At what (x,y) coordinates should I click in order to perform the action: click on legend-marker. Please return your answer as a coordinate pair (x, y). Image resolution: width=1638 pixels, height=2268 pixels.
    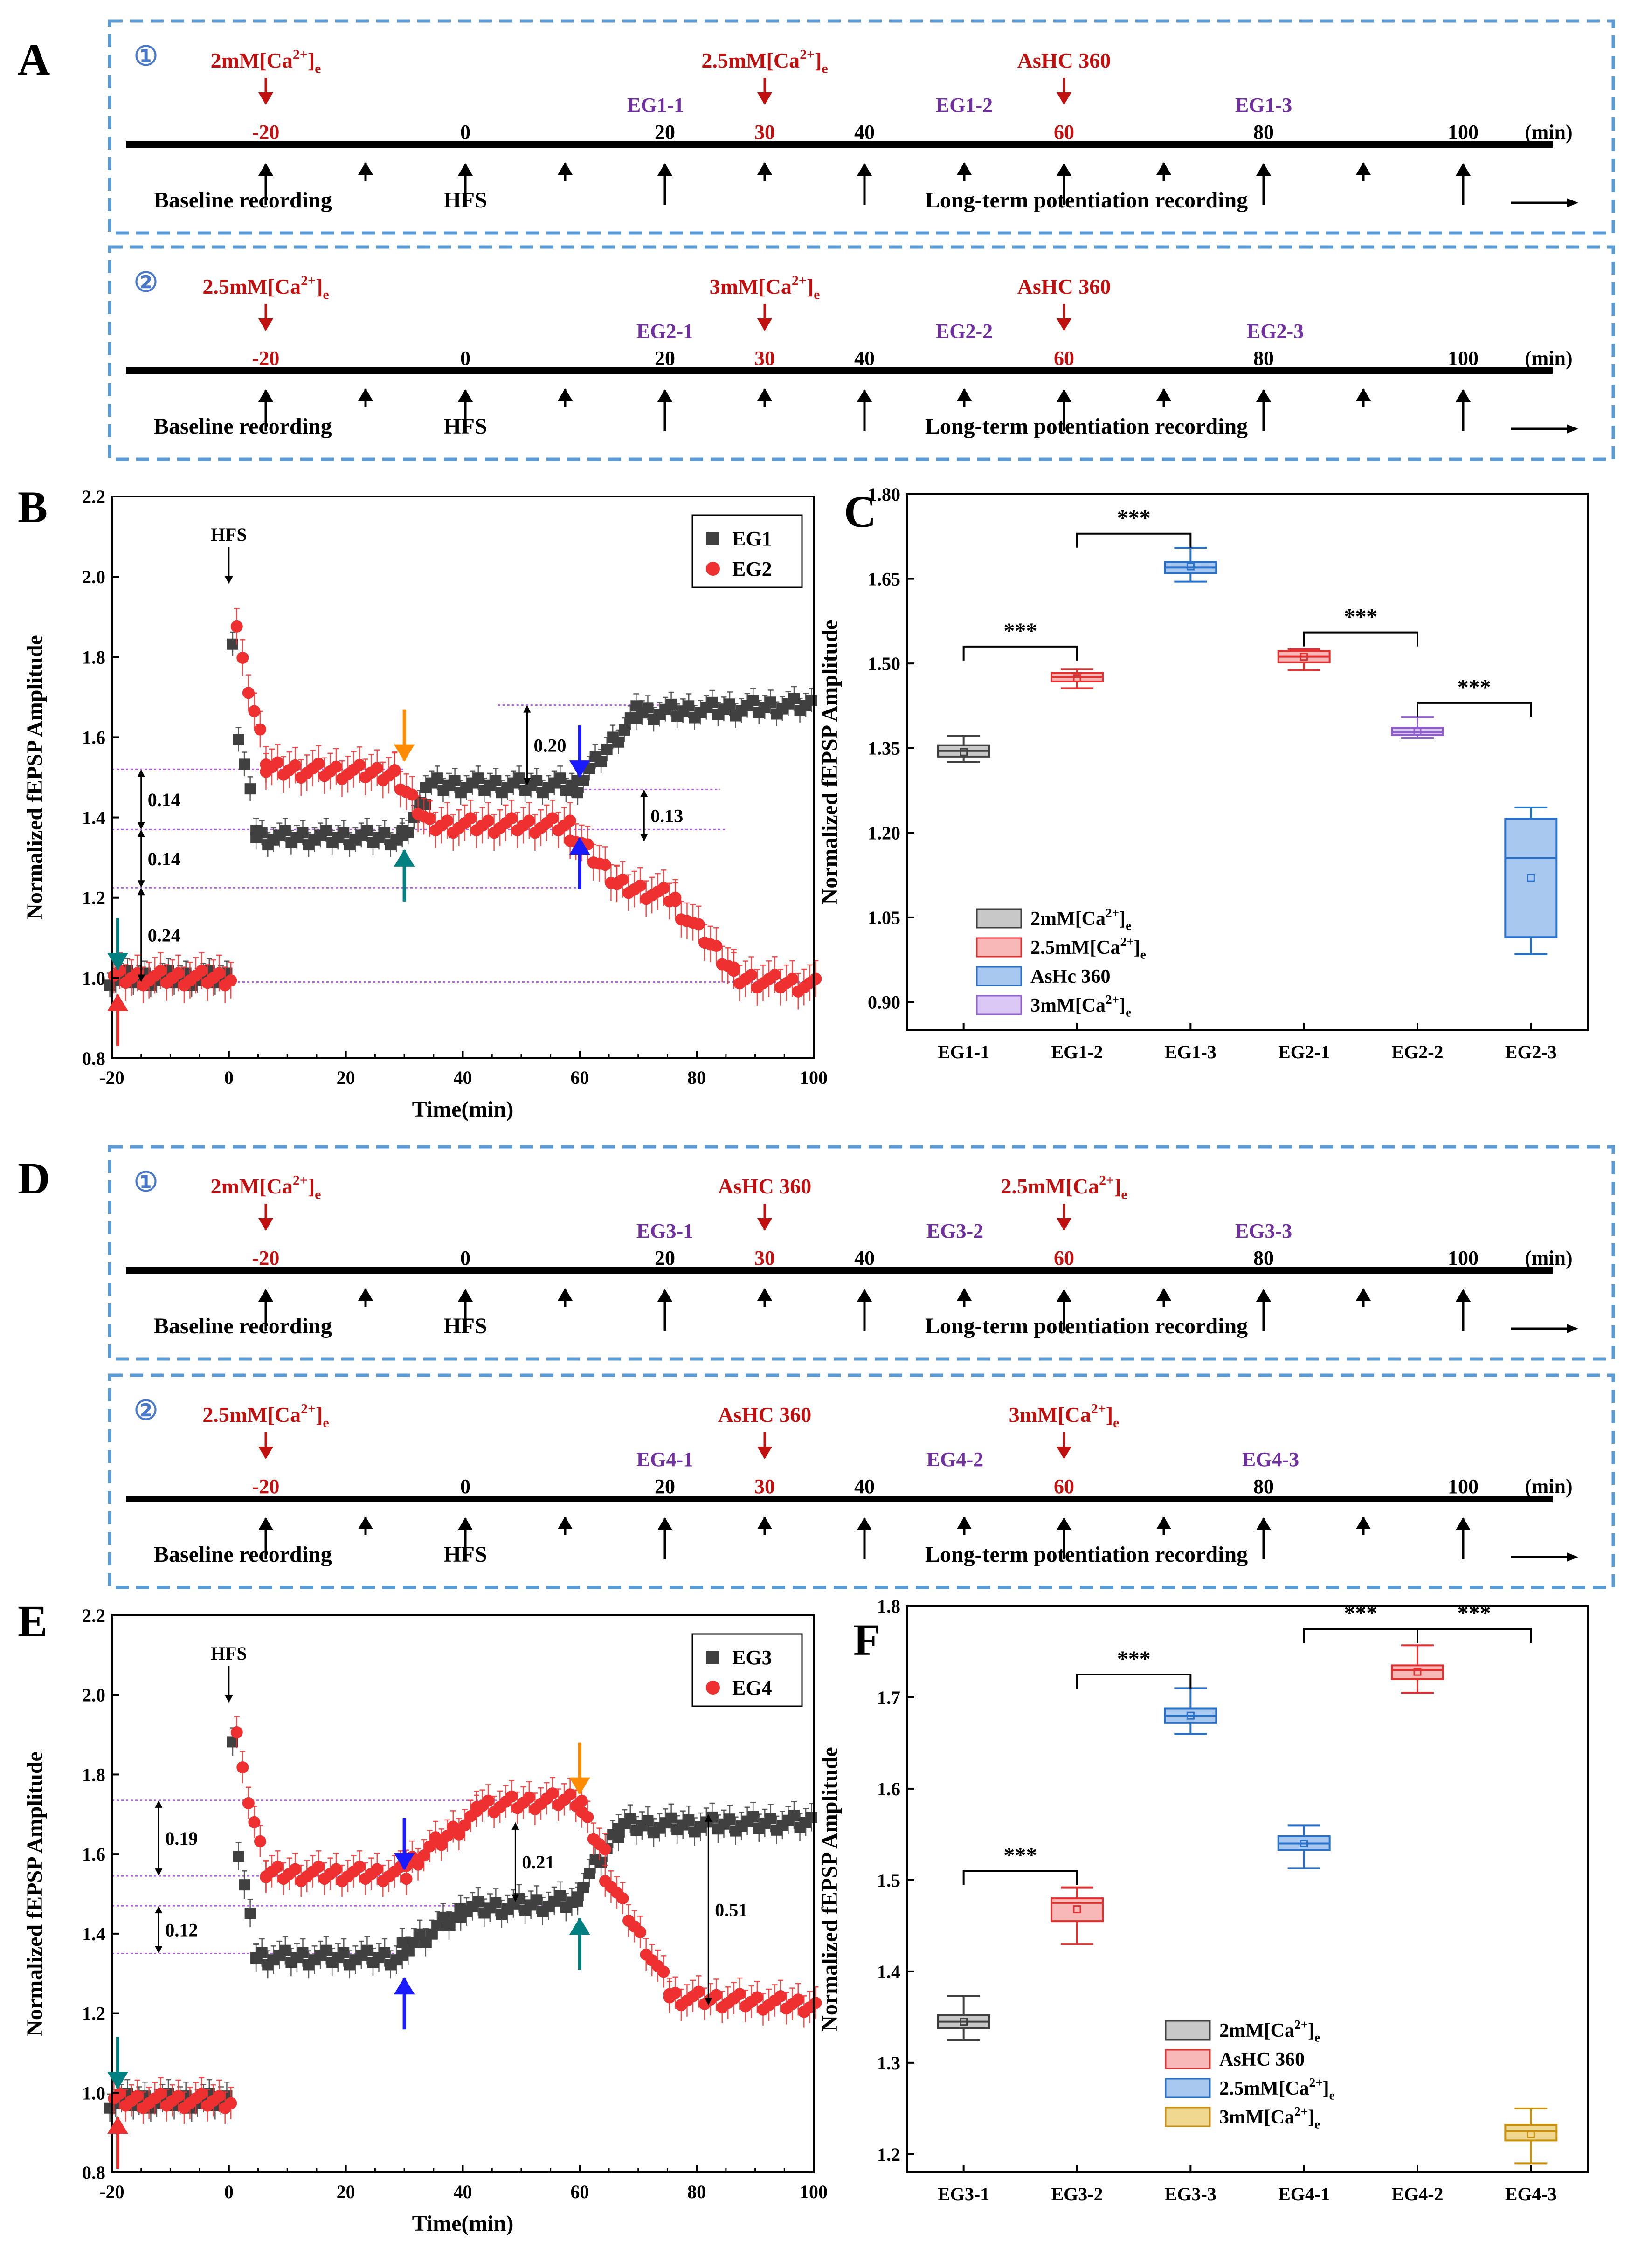
    Looking at the image, I should click on (713, 569).